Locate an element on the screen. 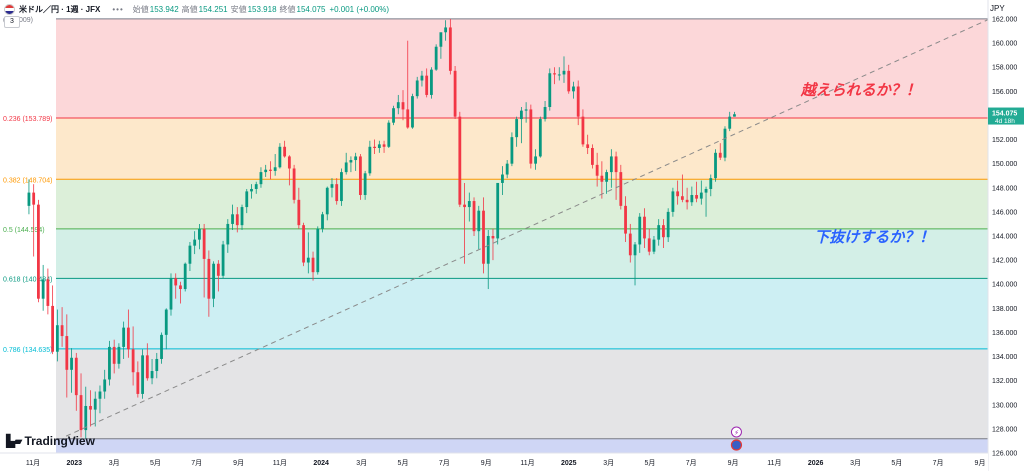 The image size is (1024, 471). indicator-count-badge: 3 is located at coordinates (12, 22).